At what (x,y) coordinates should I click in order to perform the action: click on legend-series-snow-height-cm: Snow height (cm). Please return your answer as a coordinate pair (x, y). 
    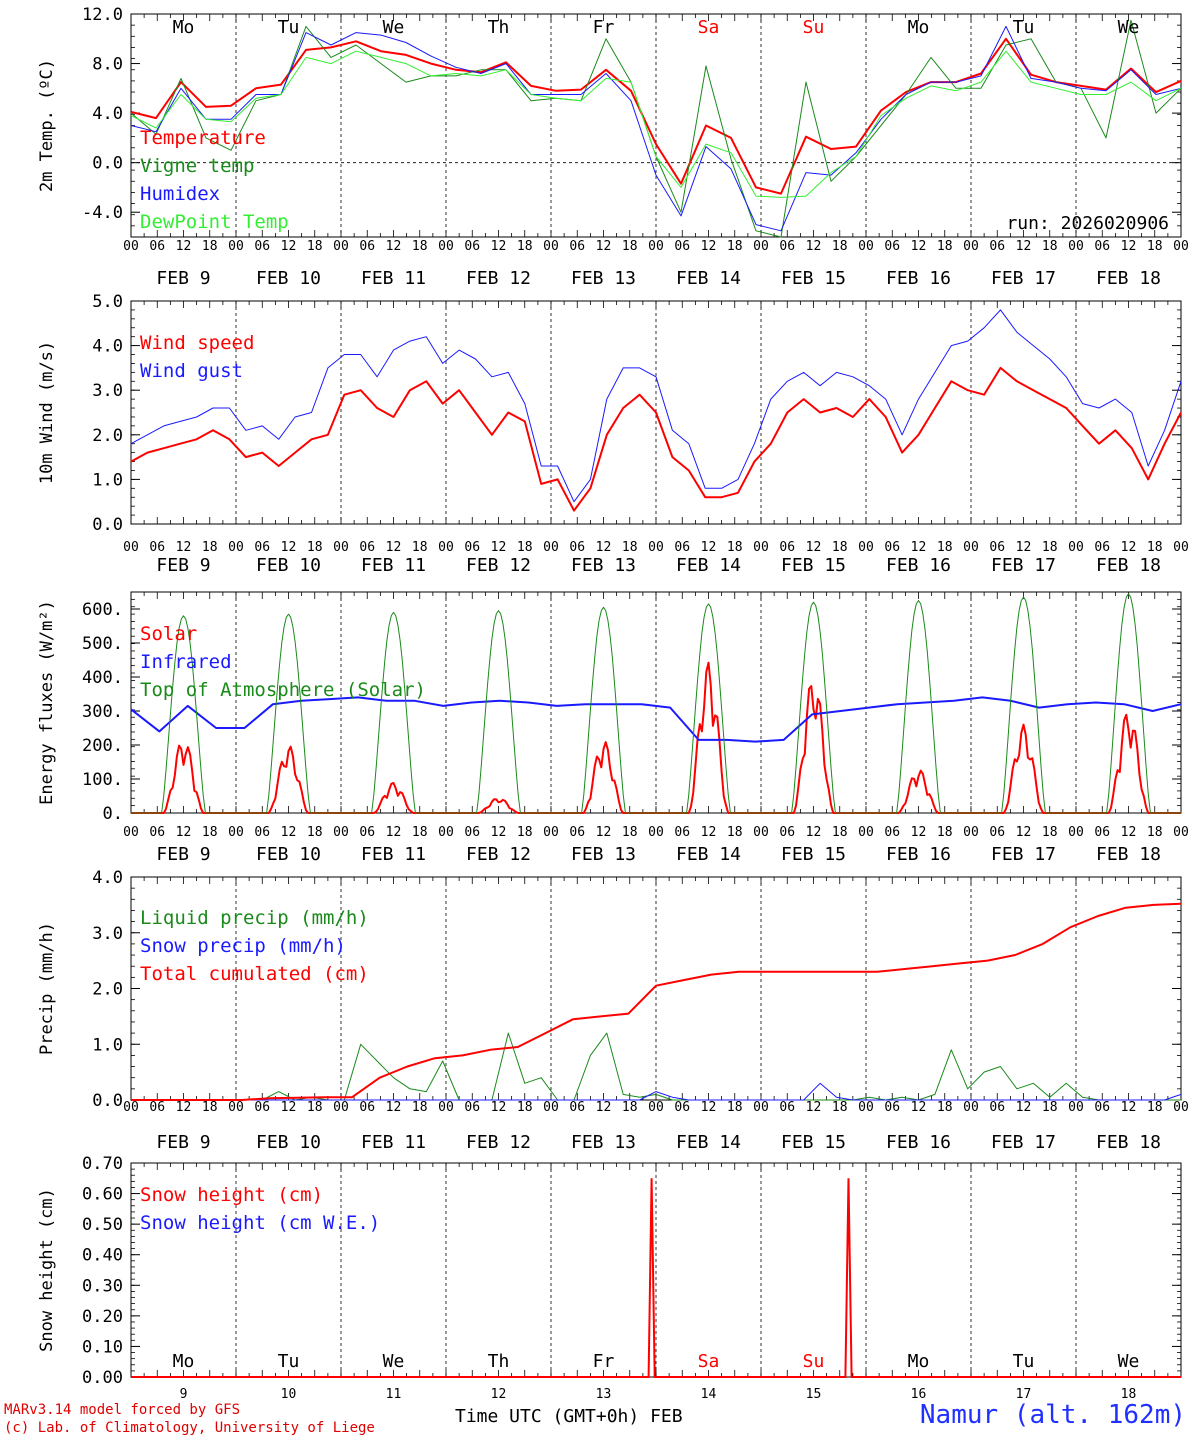
    Looking at the image, I should click on (231, 1195).